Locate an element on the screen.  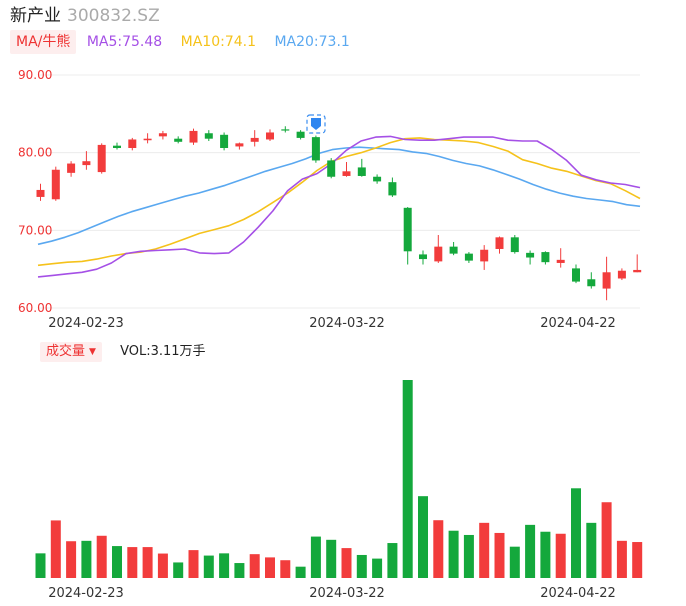
stock-header: 新产业 300832.SZ is located at coordinates (85, 16).